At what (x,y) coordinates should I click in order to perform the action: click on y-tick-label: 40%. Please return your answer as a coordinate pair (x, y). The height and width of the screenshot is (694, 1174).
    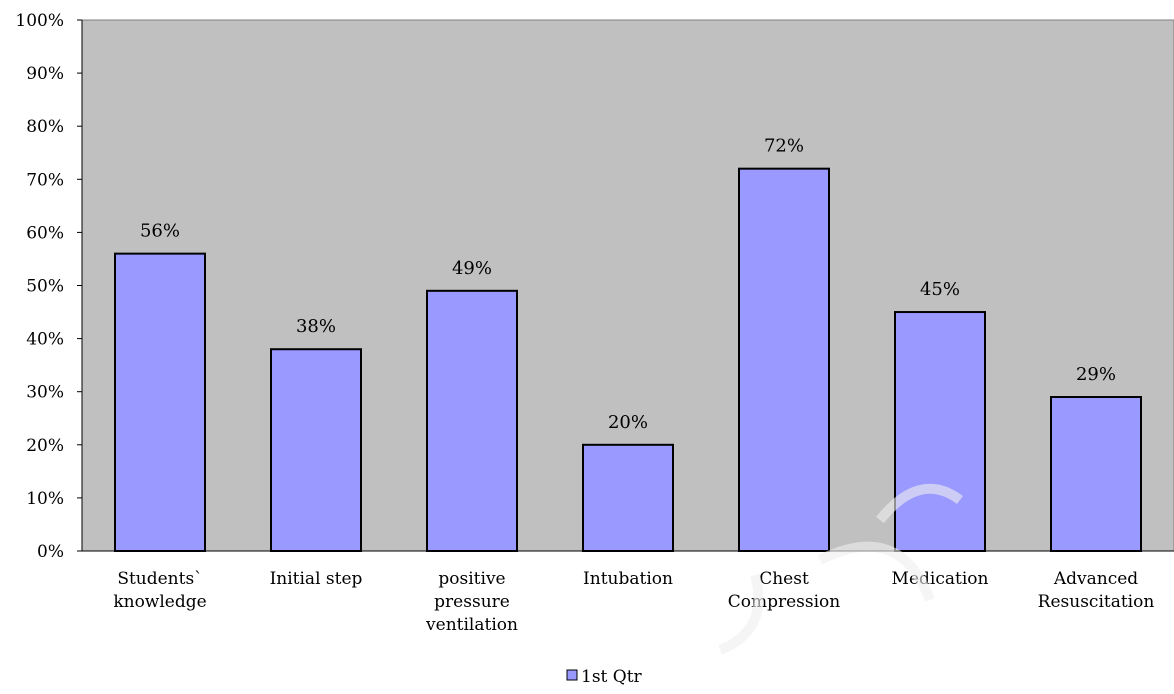
    Looking at the image, I should click on (45, 340).